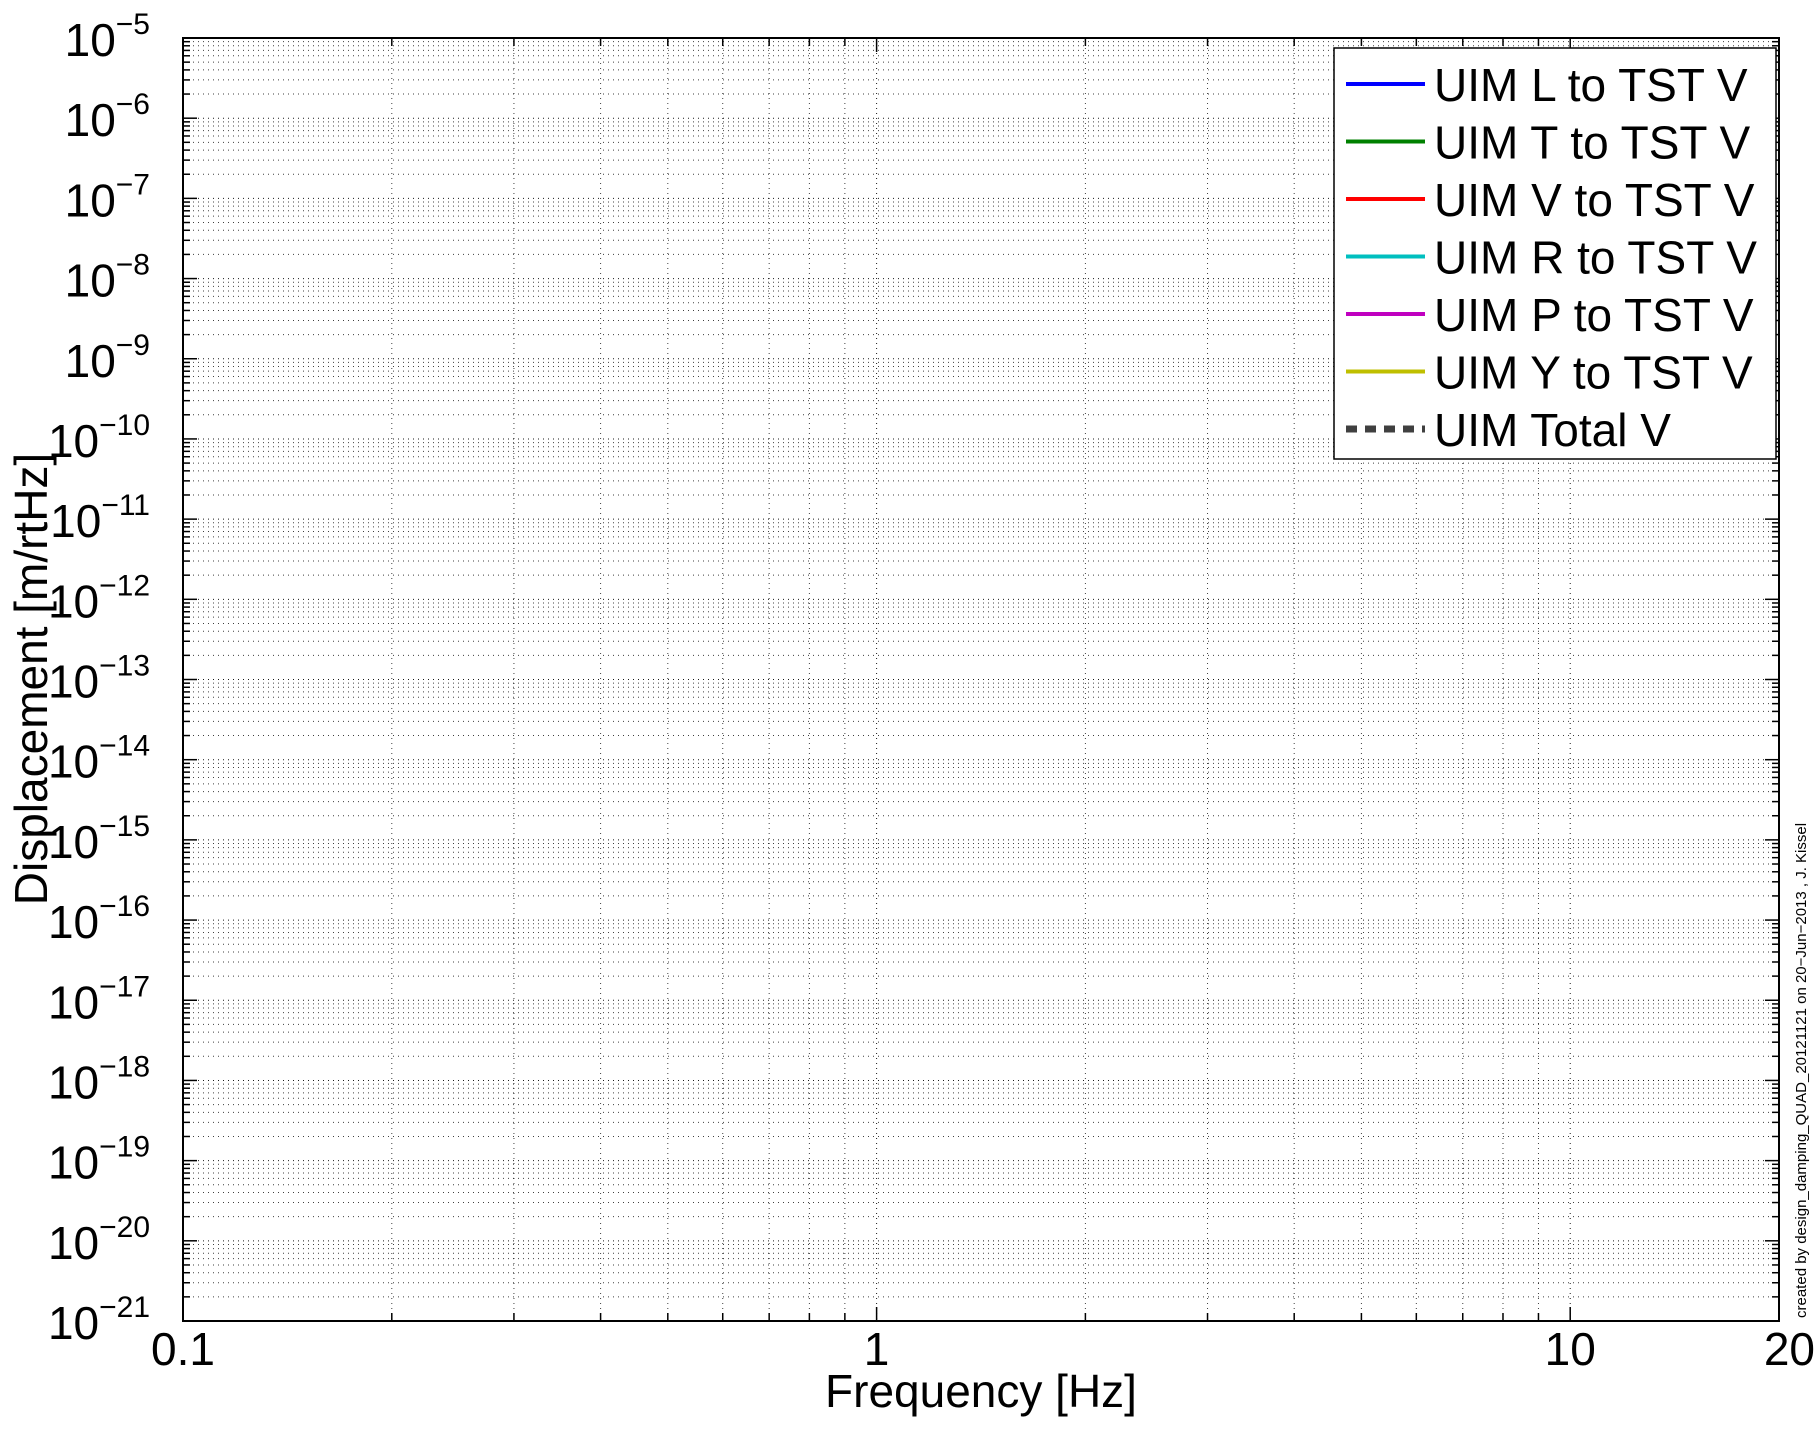 This screenshot has width=1817, height=1429. What do you see at coordinates (1595, 258) in the screenshot?
I see `legend-label: UIM R to TST V` at bounding box center [1595, 258].